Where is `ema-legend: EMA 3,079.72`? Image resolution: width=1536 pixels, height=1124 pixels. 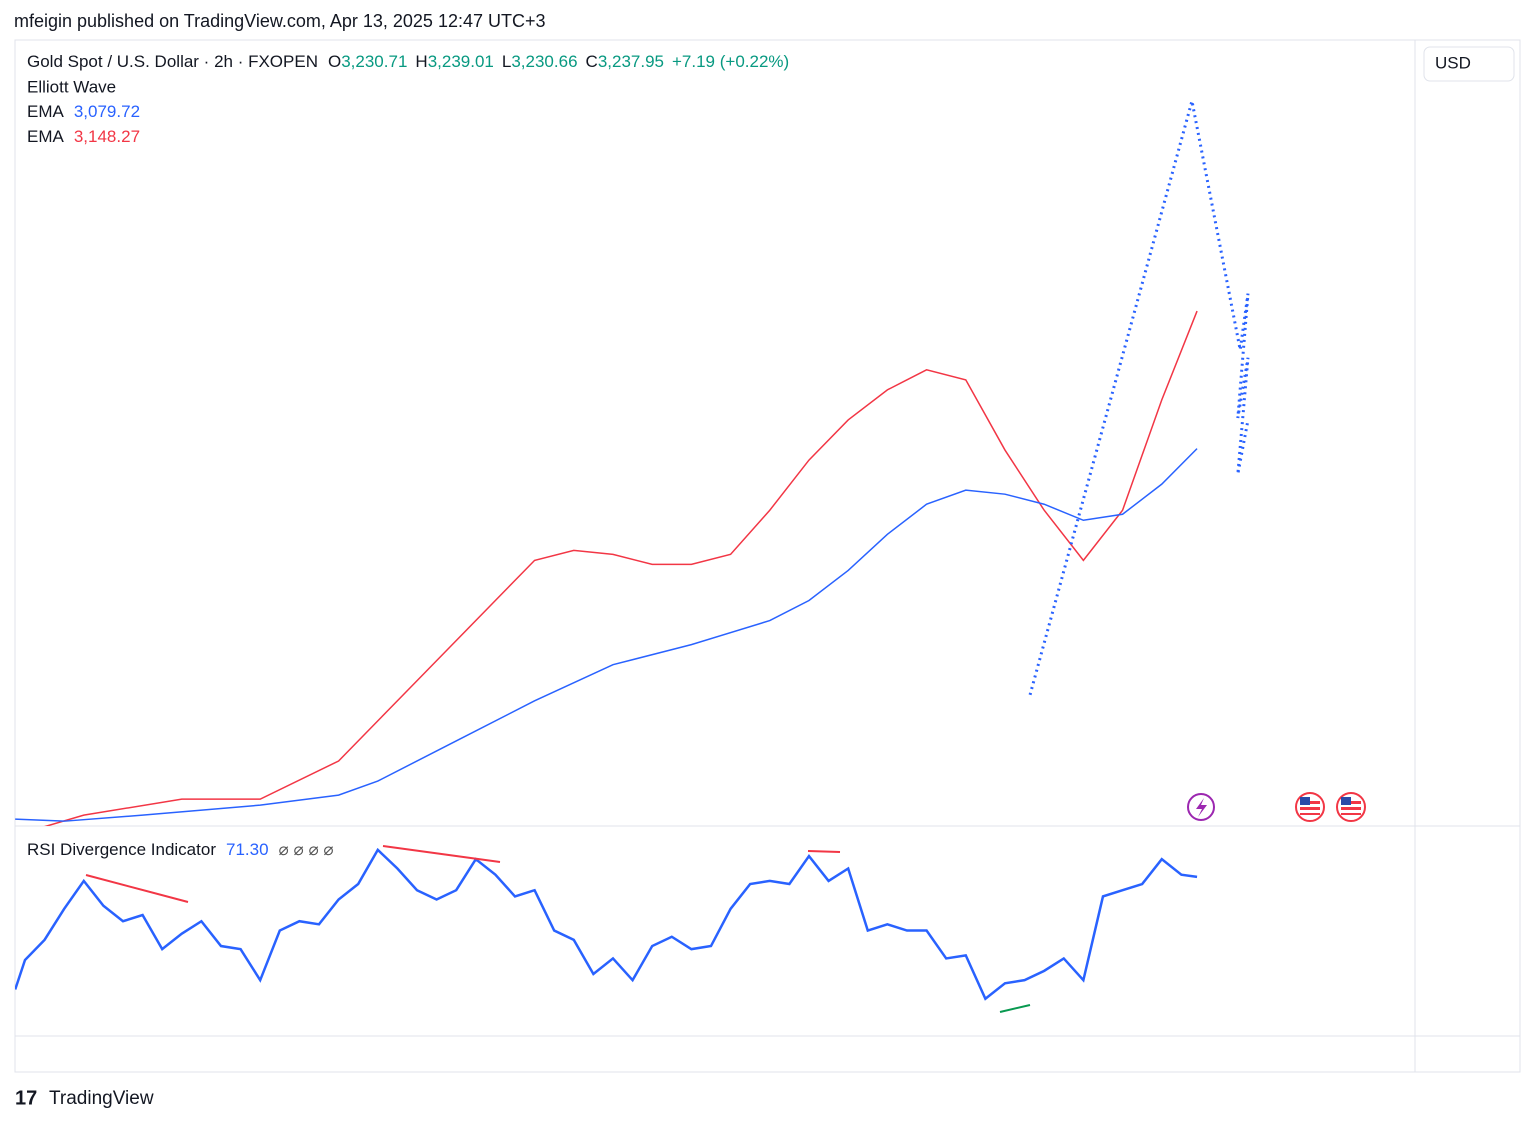
ema-legend: EMA 3,079.72 is located at coordinates (83, 111).